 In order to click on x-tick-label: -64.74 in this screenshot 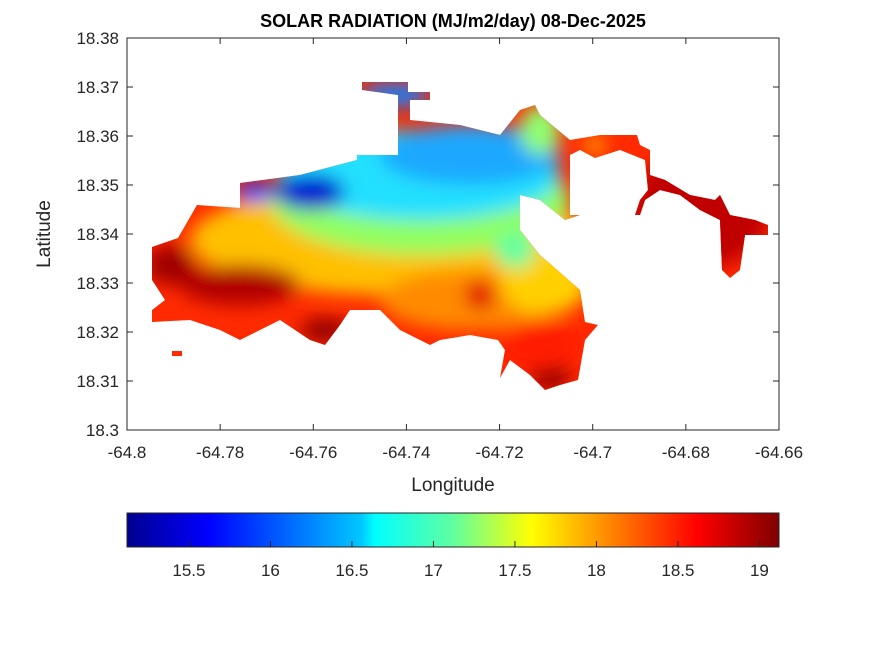, I will do `click(406, 452)`.